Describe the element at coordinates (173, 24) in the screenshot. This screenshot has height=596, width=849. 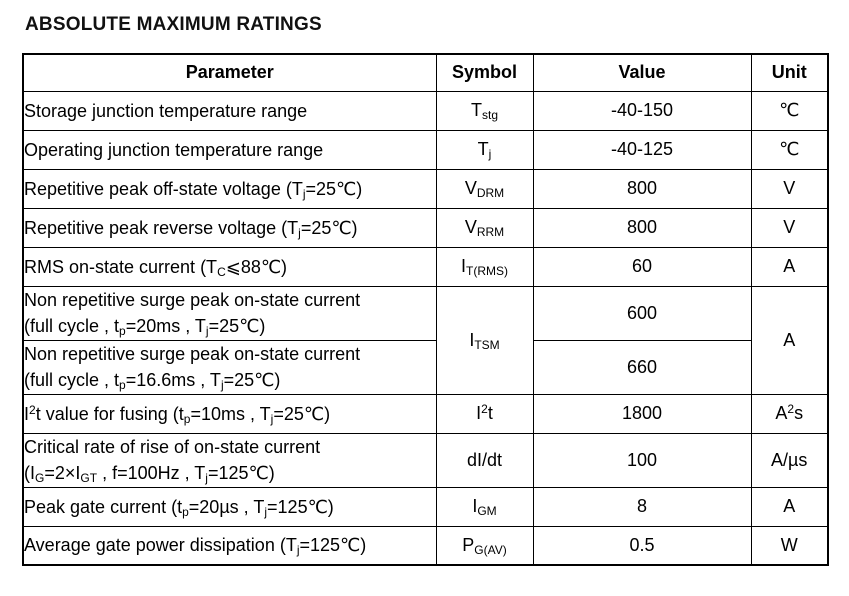
I see `section-title: ABSOLUTE MAXIMUM RATINGS` at that location.